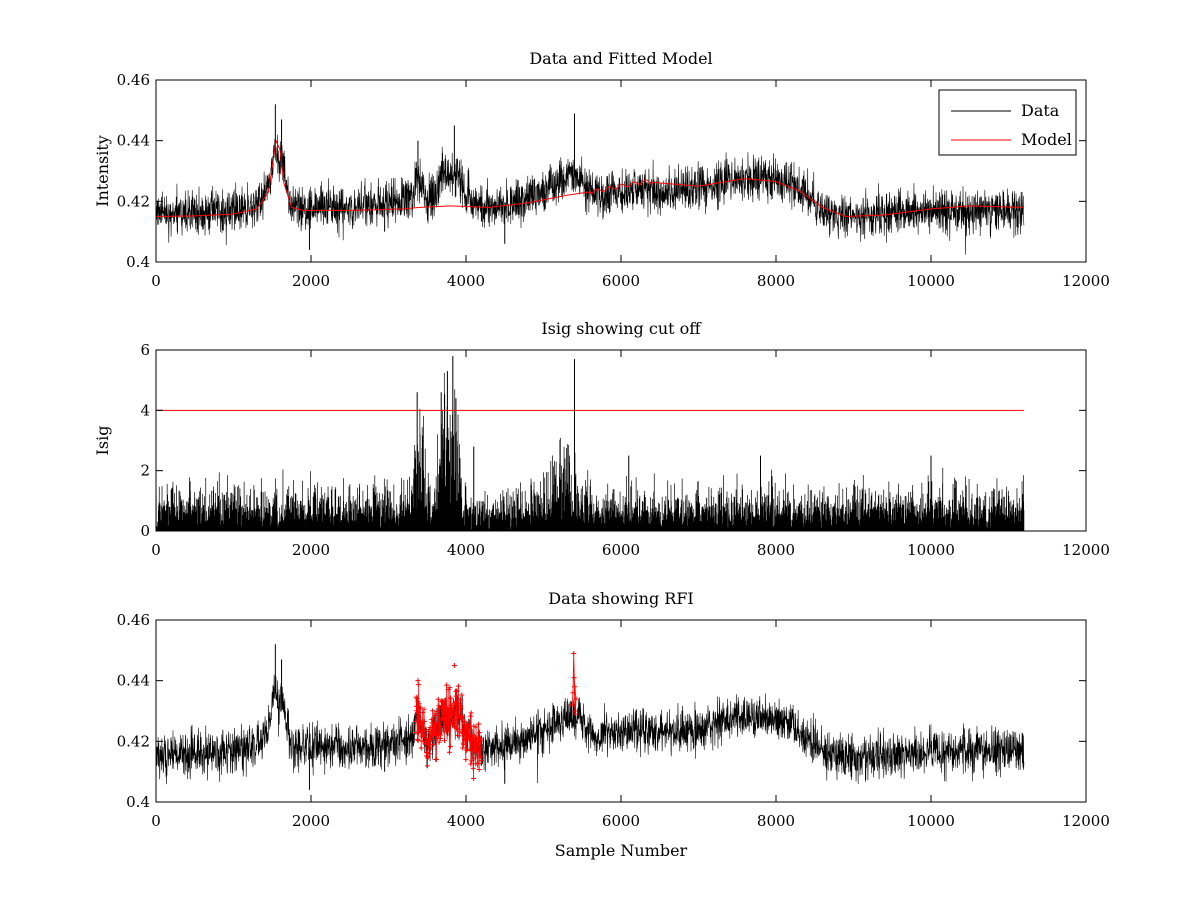 This screenshot has width=1200, height=900. I want to click on chart-title: Data and Fitted Model, so click(620, 58).